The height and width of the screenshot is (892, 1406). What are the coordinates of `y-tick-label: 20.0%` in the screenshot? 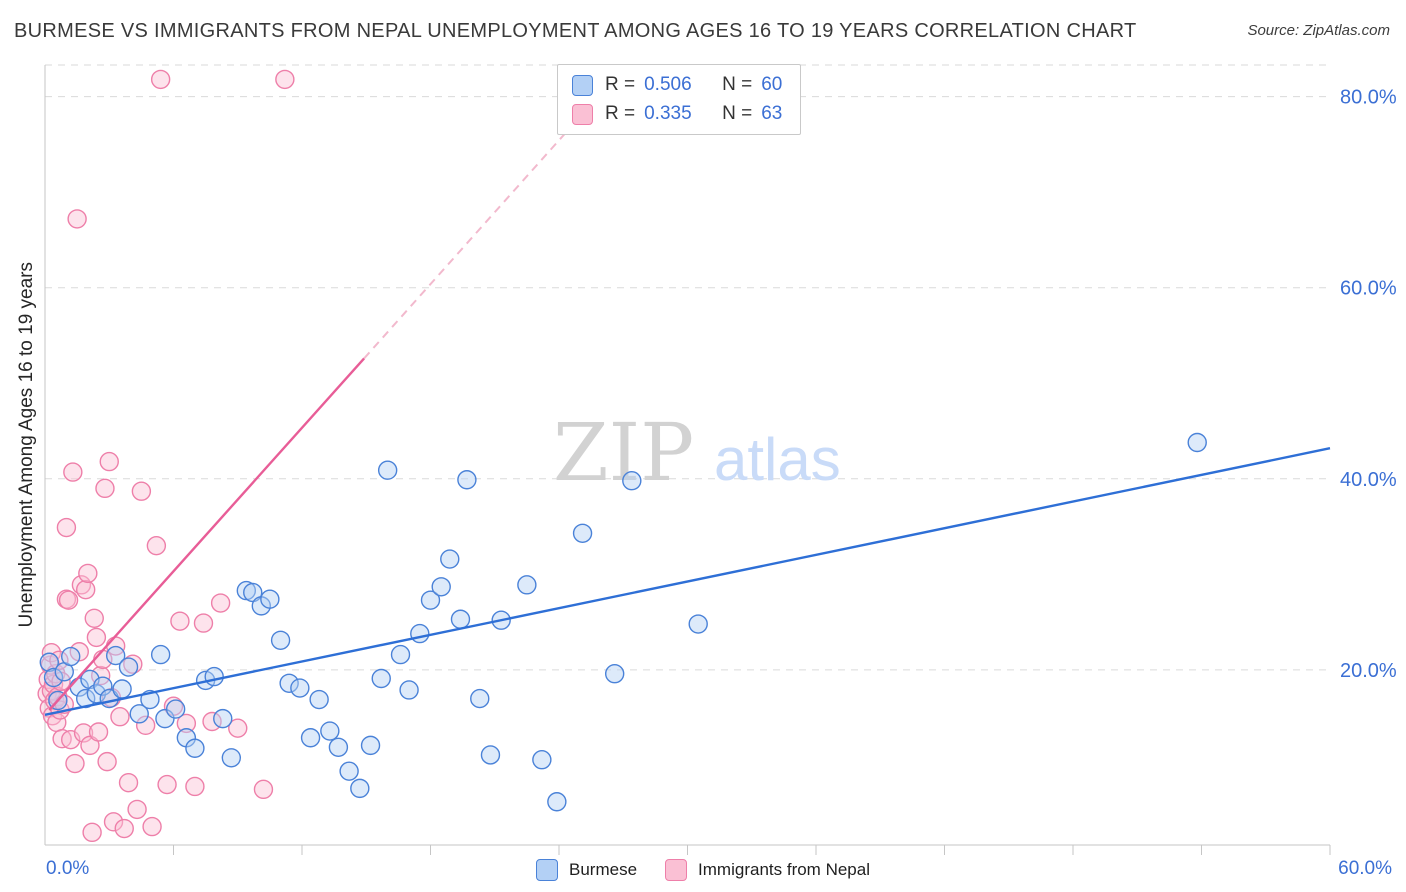 It's located at (1368, 671).